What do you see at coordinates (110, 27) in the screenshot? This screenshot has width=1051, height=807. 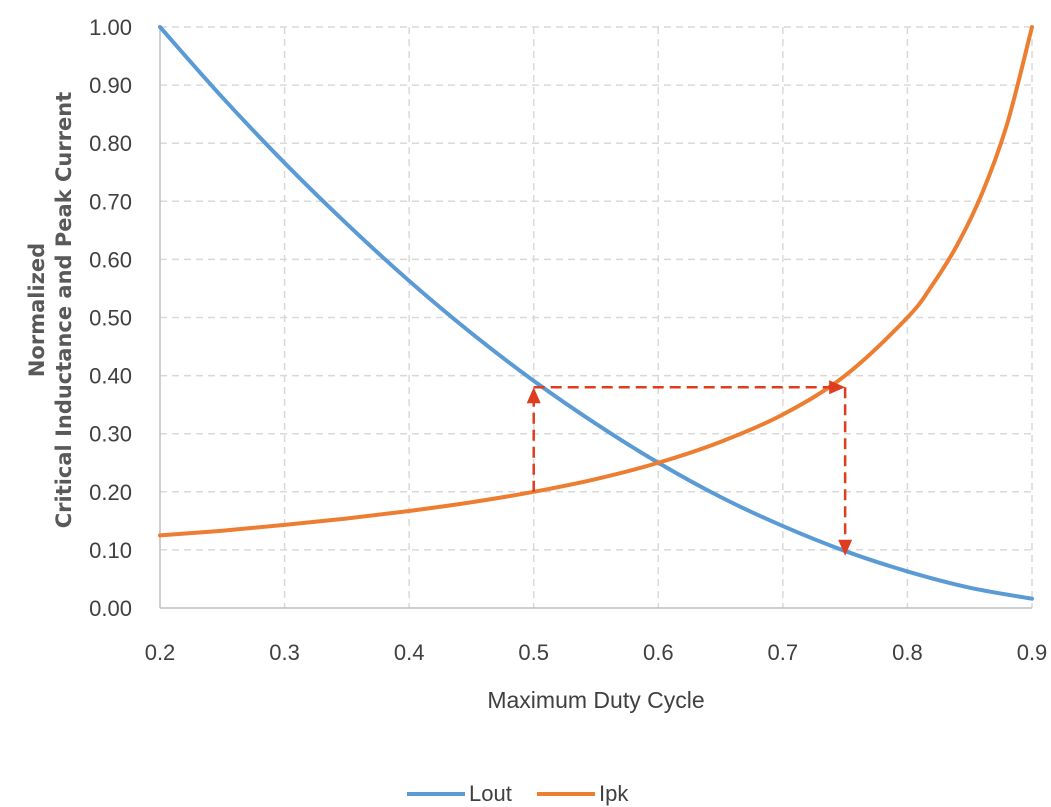 I see `y-tick-label: 1.00` at bounding box center [110, 27].